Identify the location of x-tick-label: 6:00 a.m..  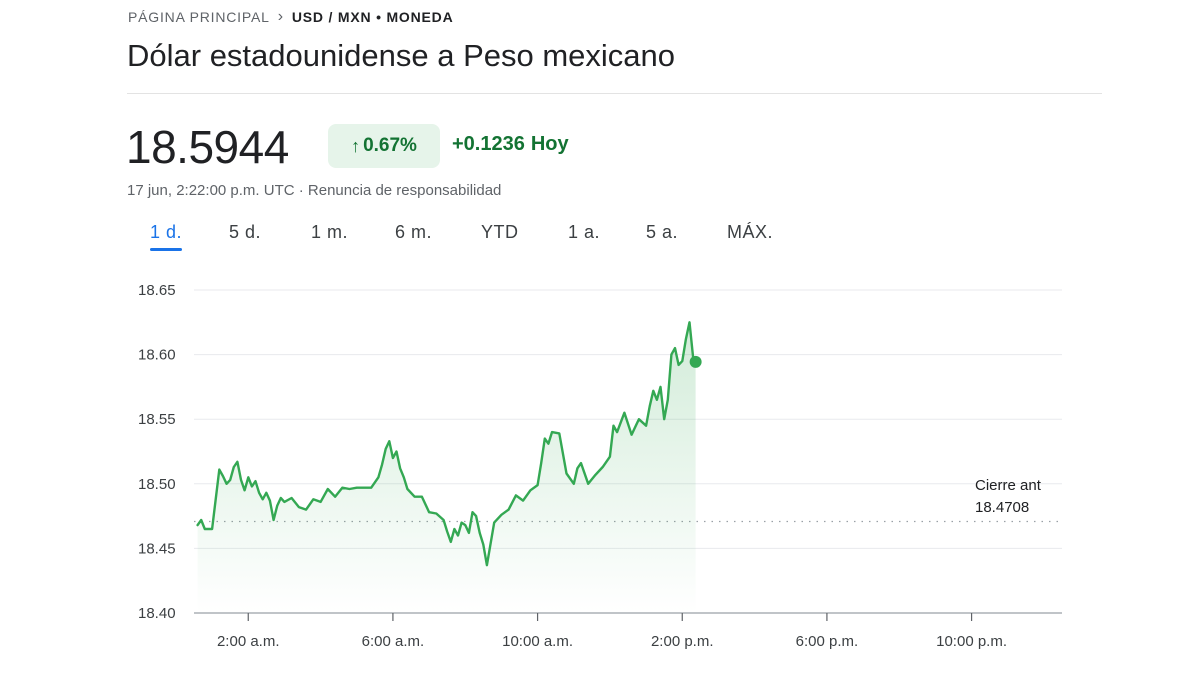
(393, 641).